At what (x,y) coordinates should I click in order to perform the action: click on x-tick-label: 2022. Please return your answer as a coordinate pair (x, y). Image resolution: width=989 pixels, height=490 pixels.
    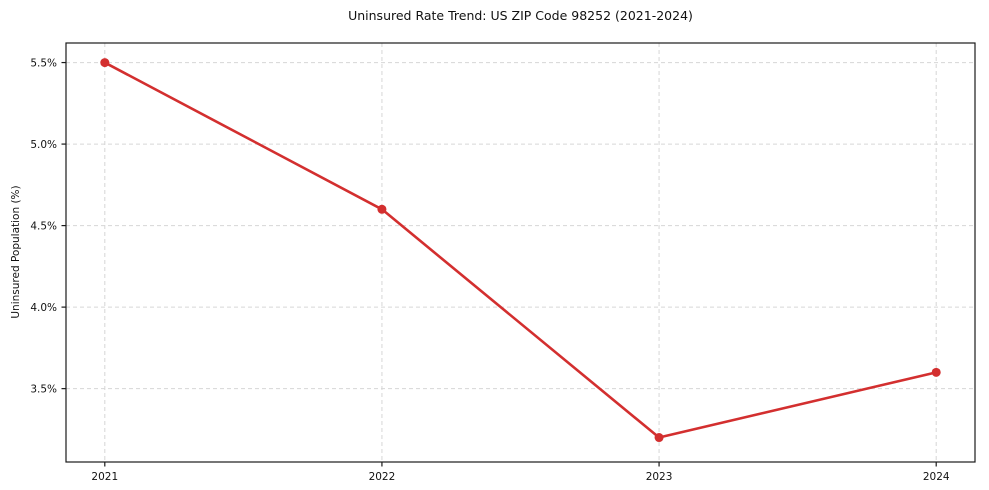
    Looking at the image, I should click on (382, 477).